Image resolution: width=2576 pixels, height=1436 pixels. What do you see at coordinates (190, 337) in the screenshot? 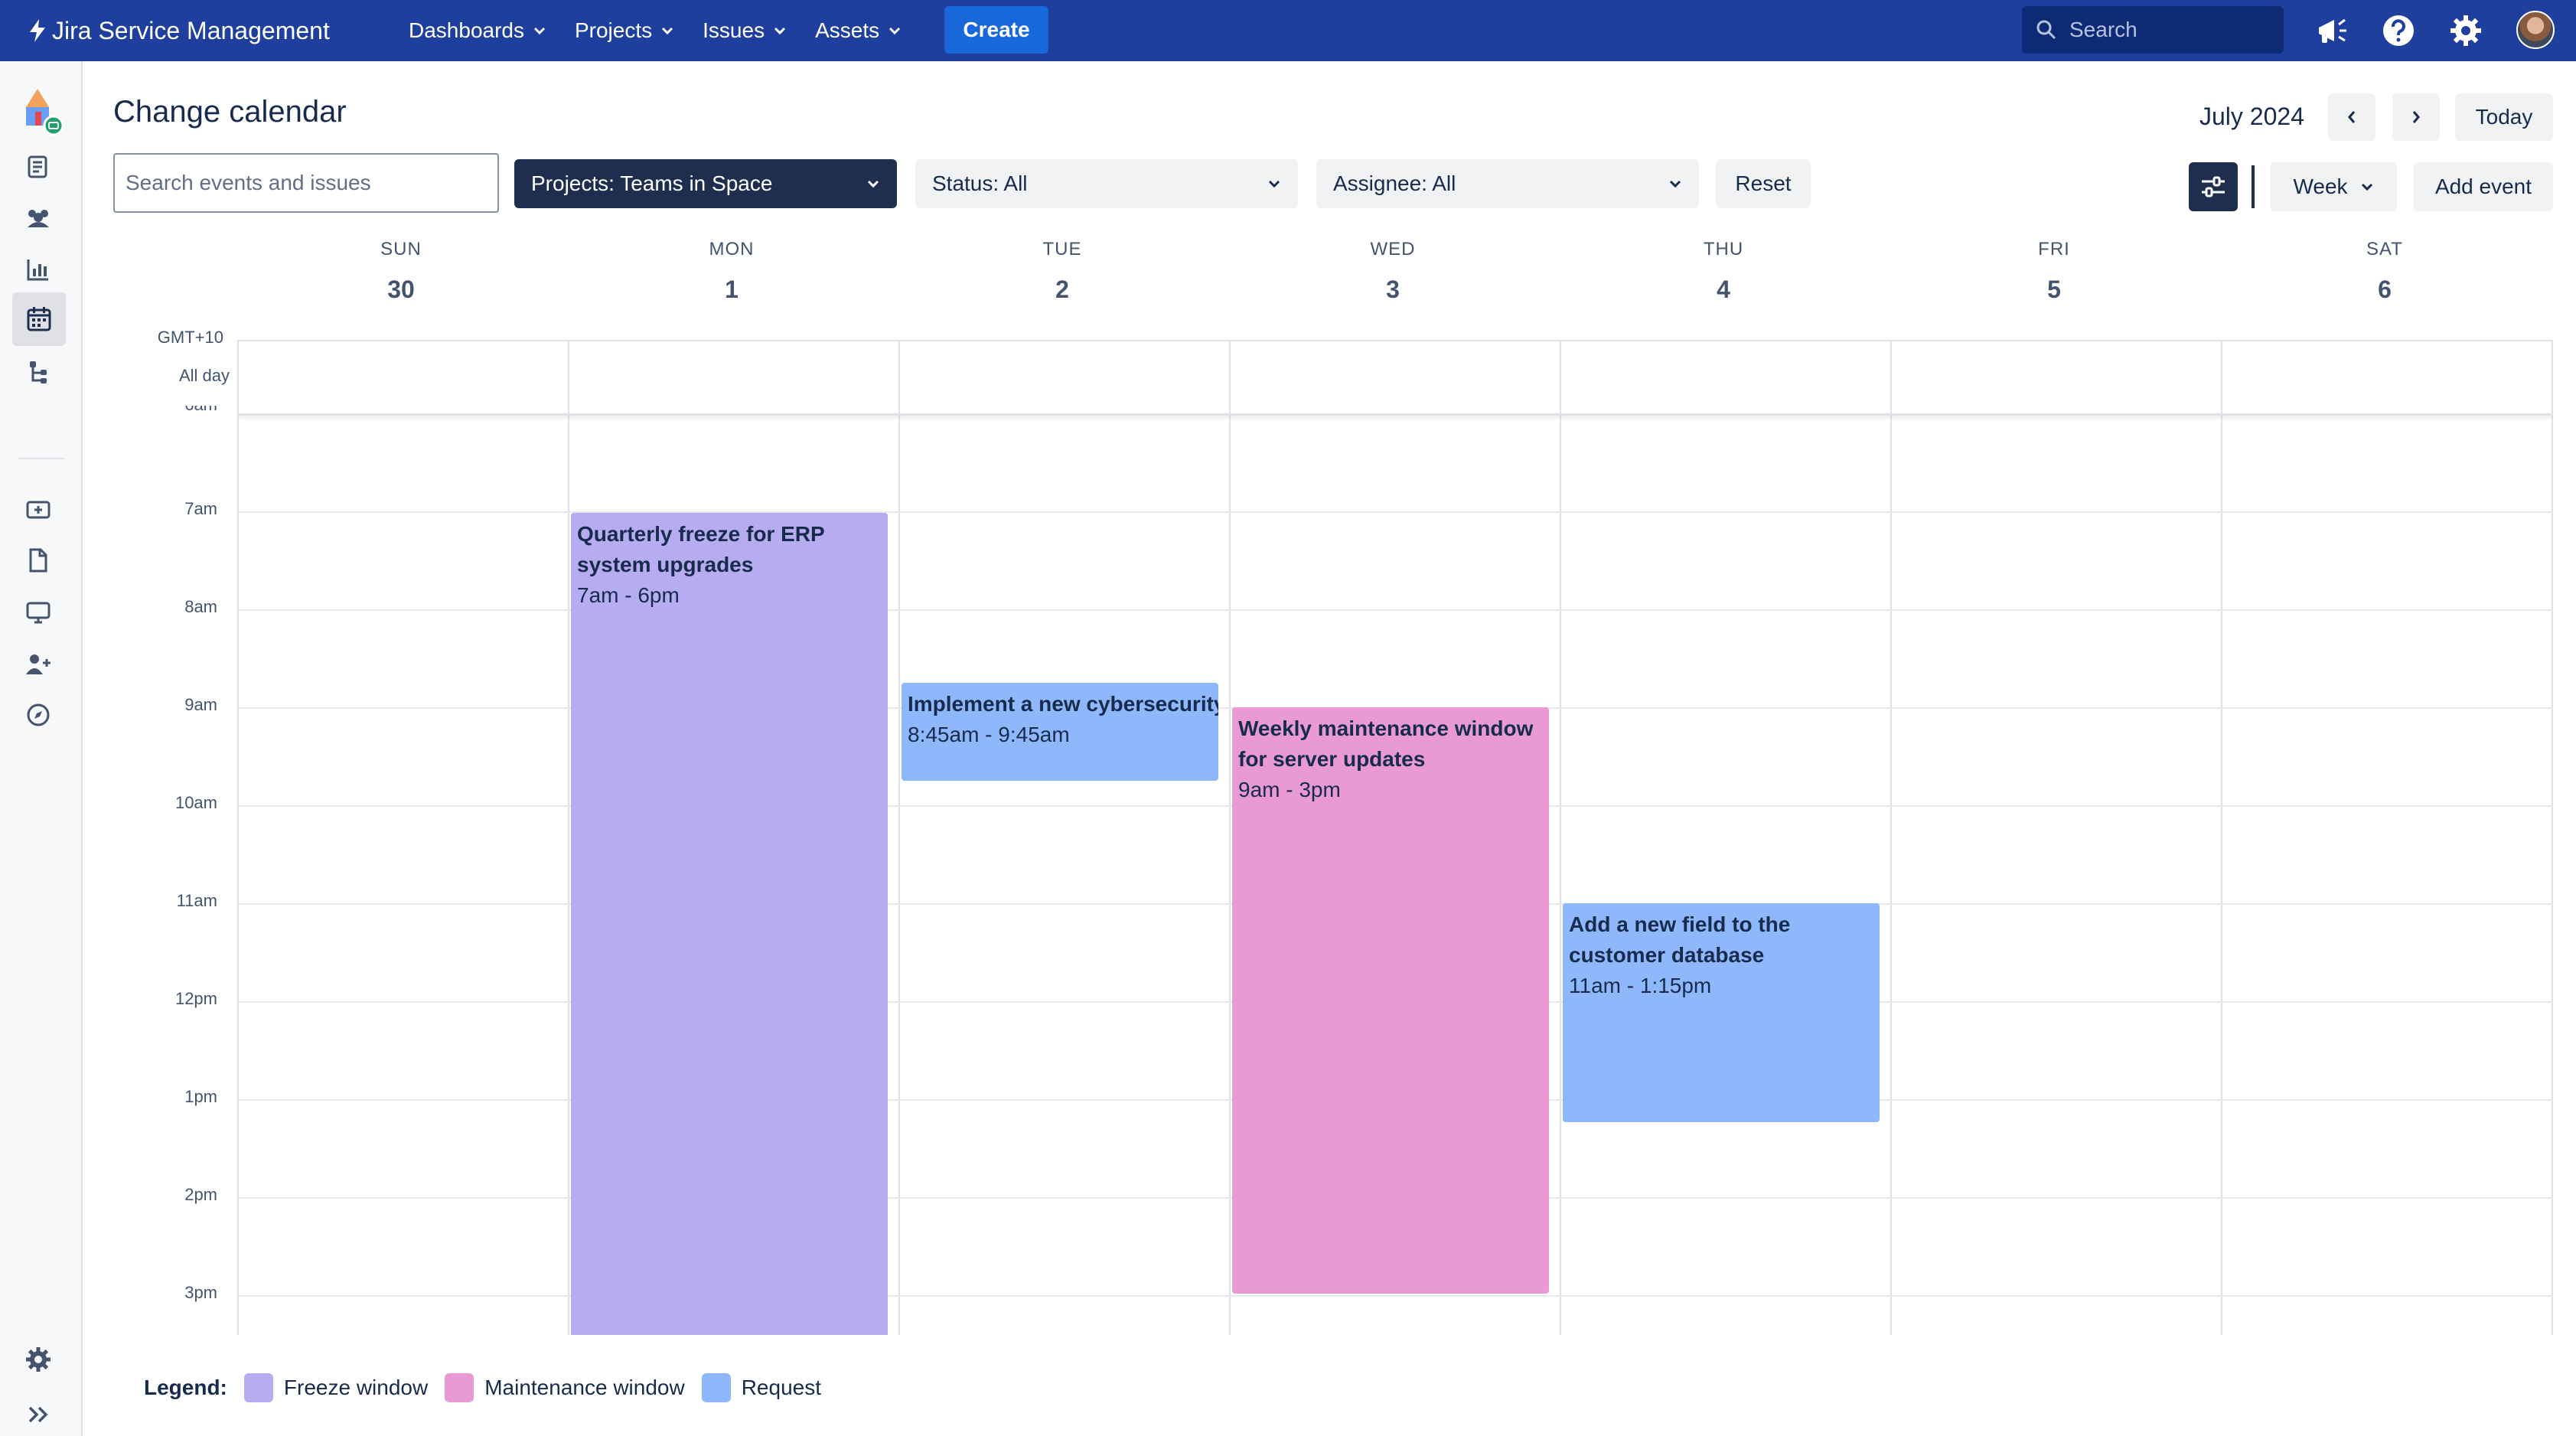
I see `timezone-label: GMT+10` at bounding box center [190, 337].